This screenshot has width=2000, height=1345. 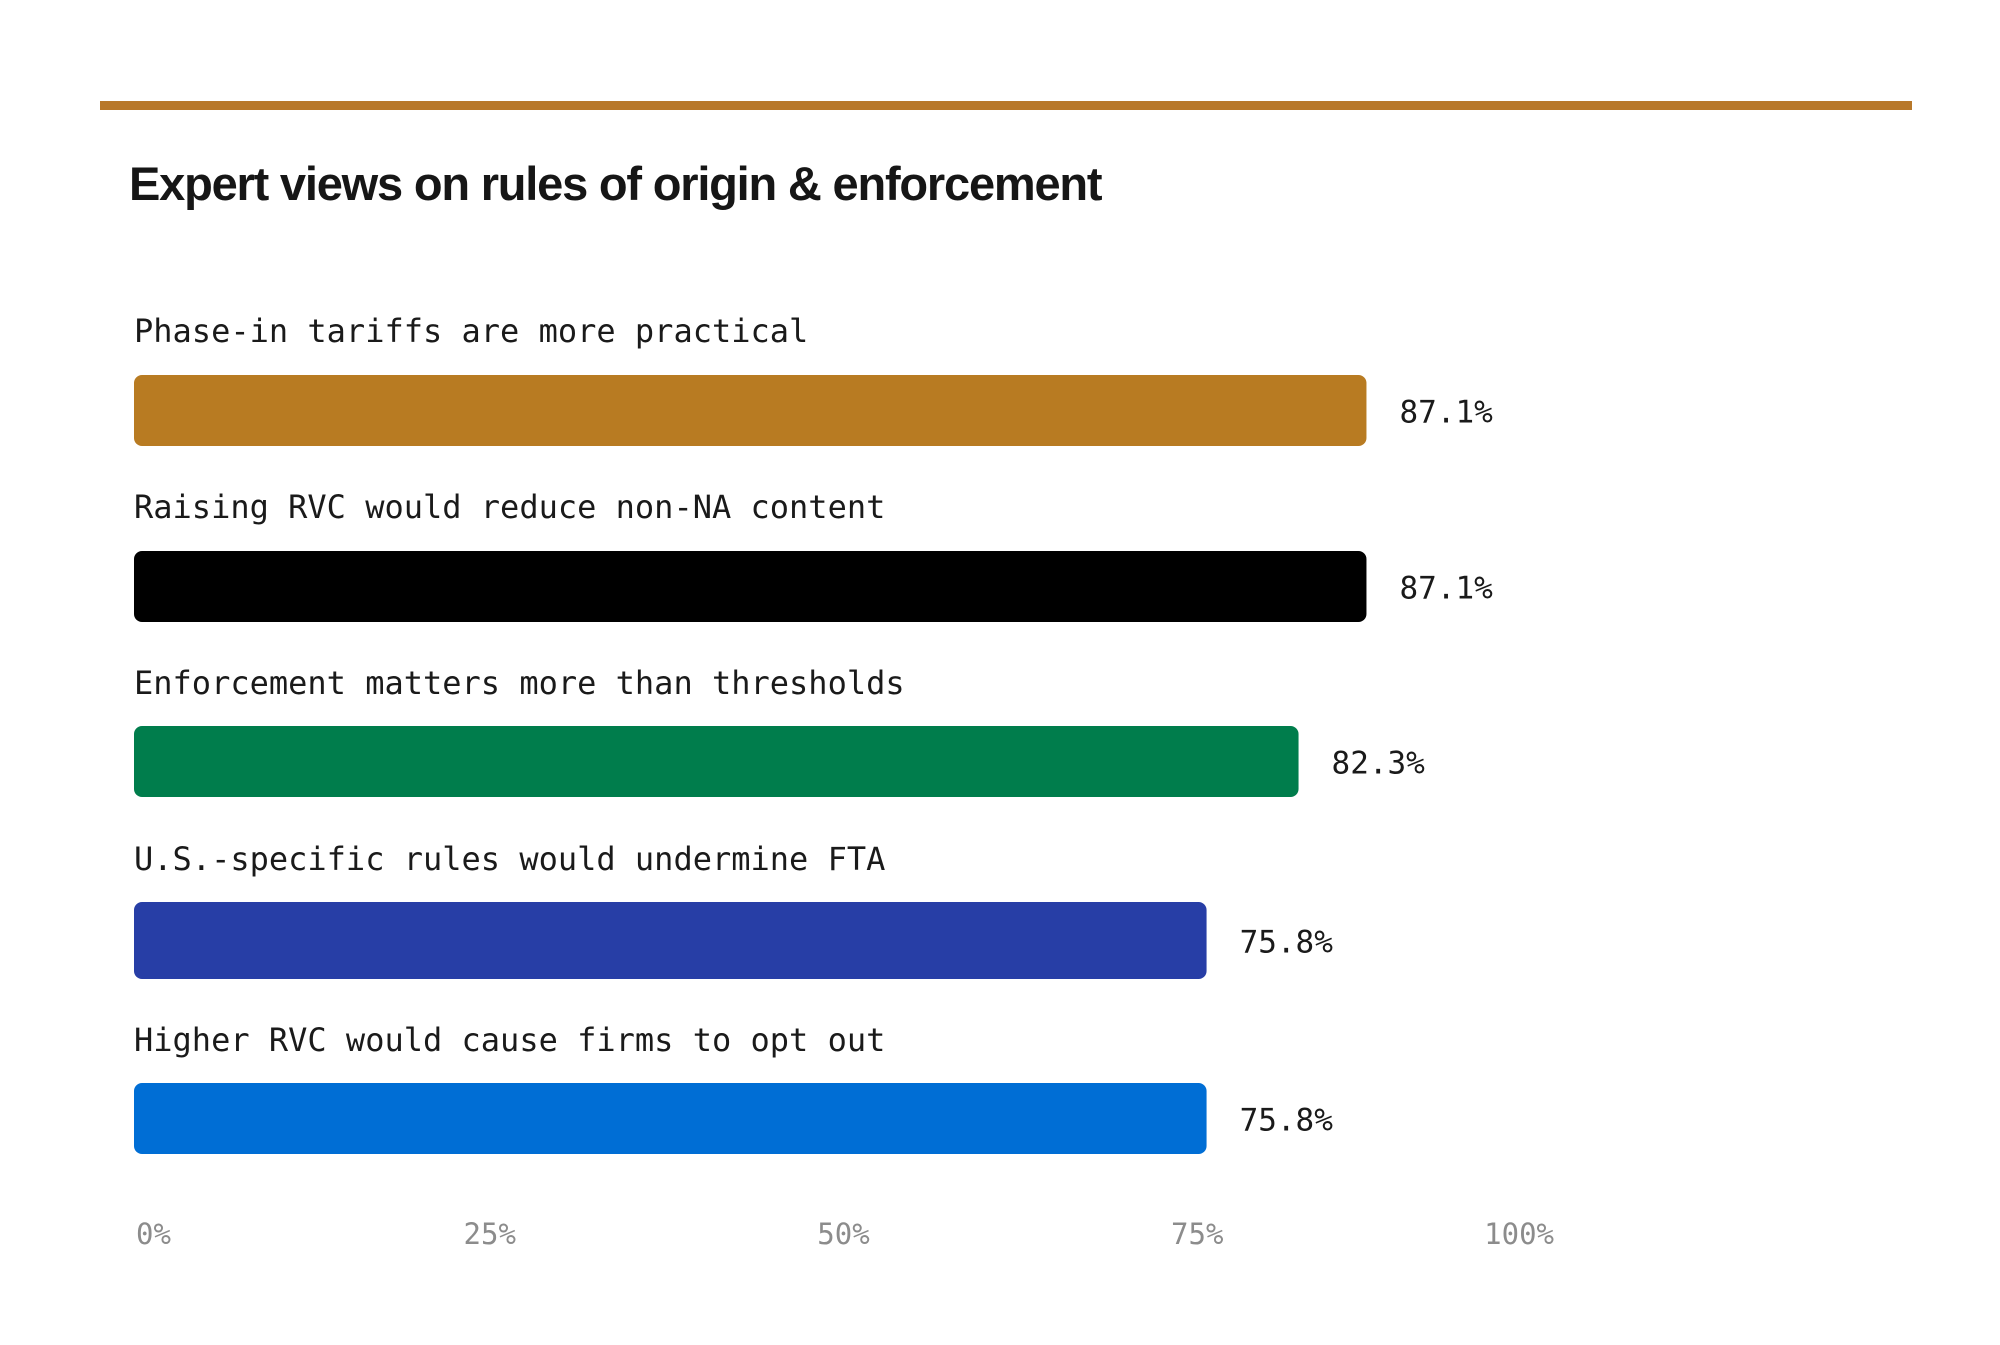 What do you see at coordinates (519, 683) in the screenshot?
I see `category-label: Enforcement matters more than thresholds` at bounding box center [519, 683].